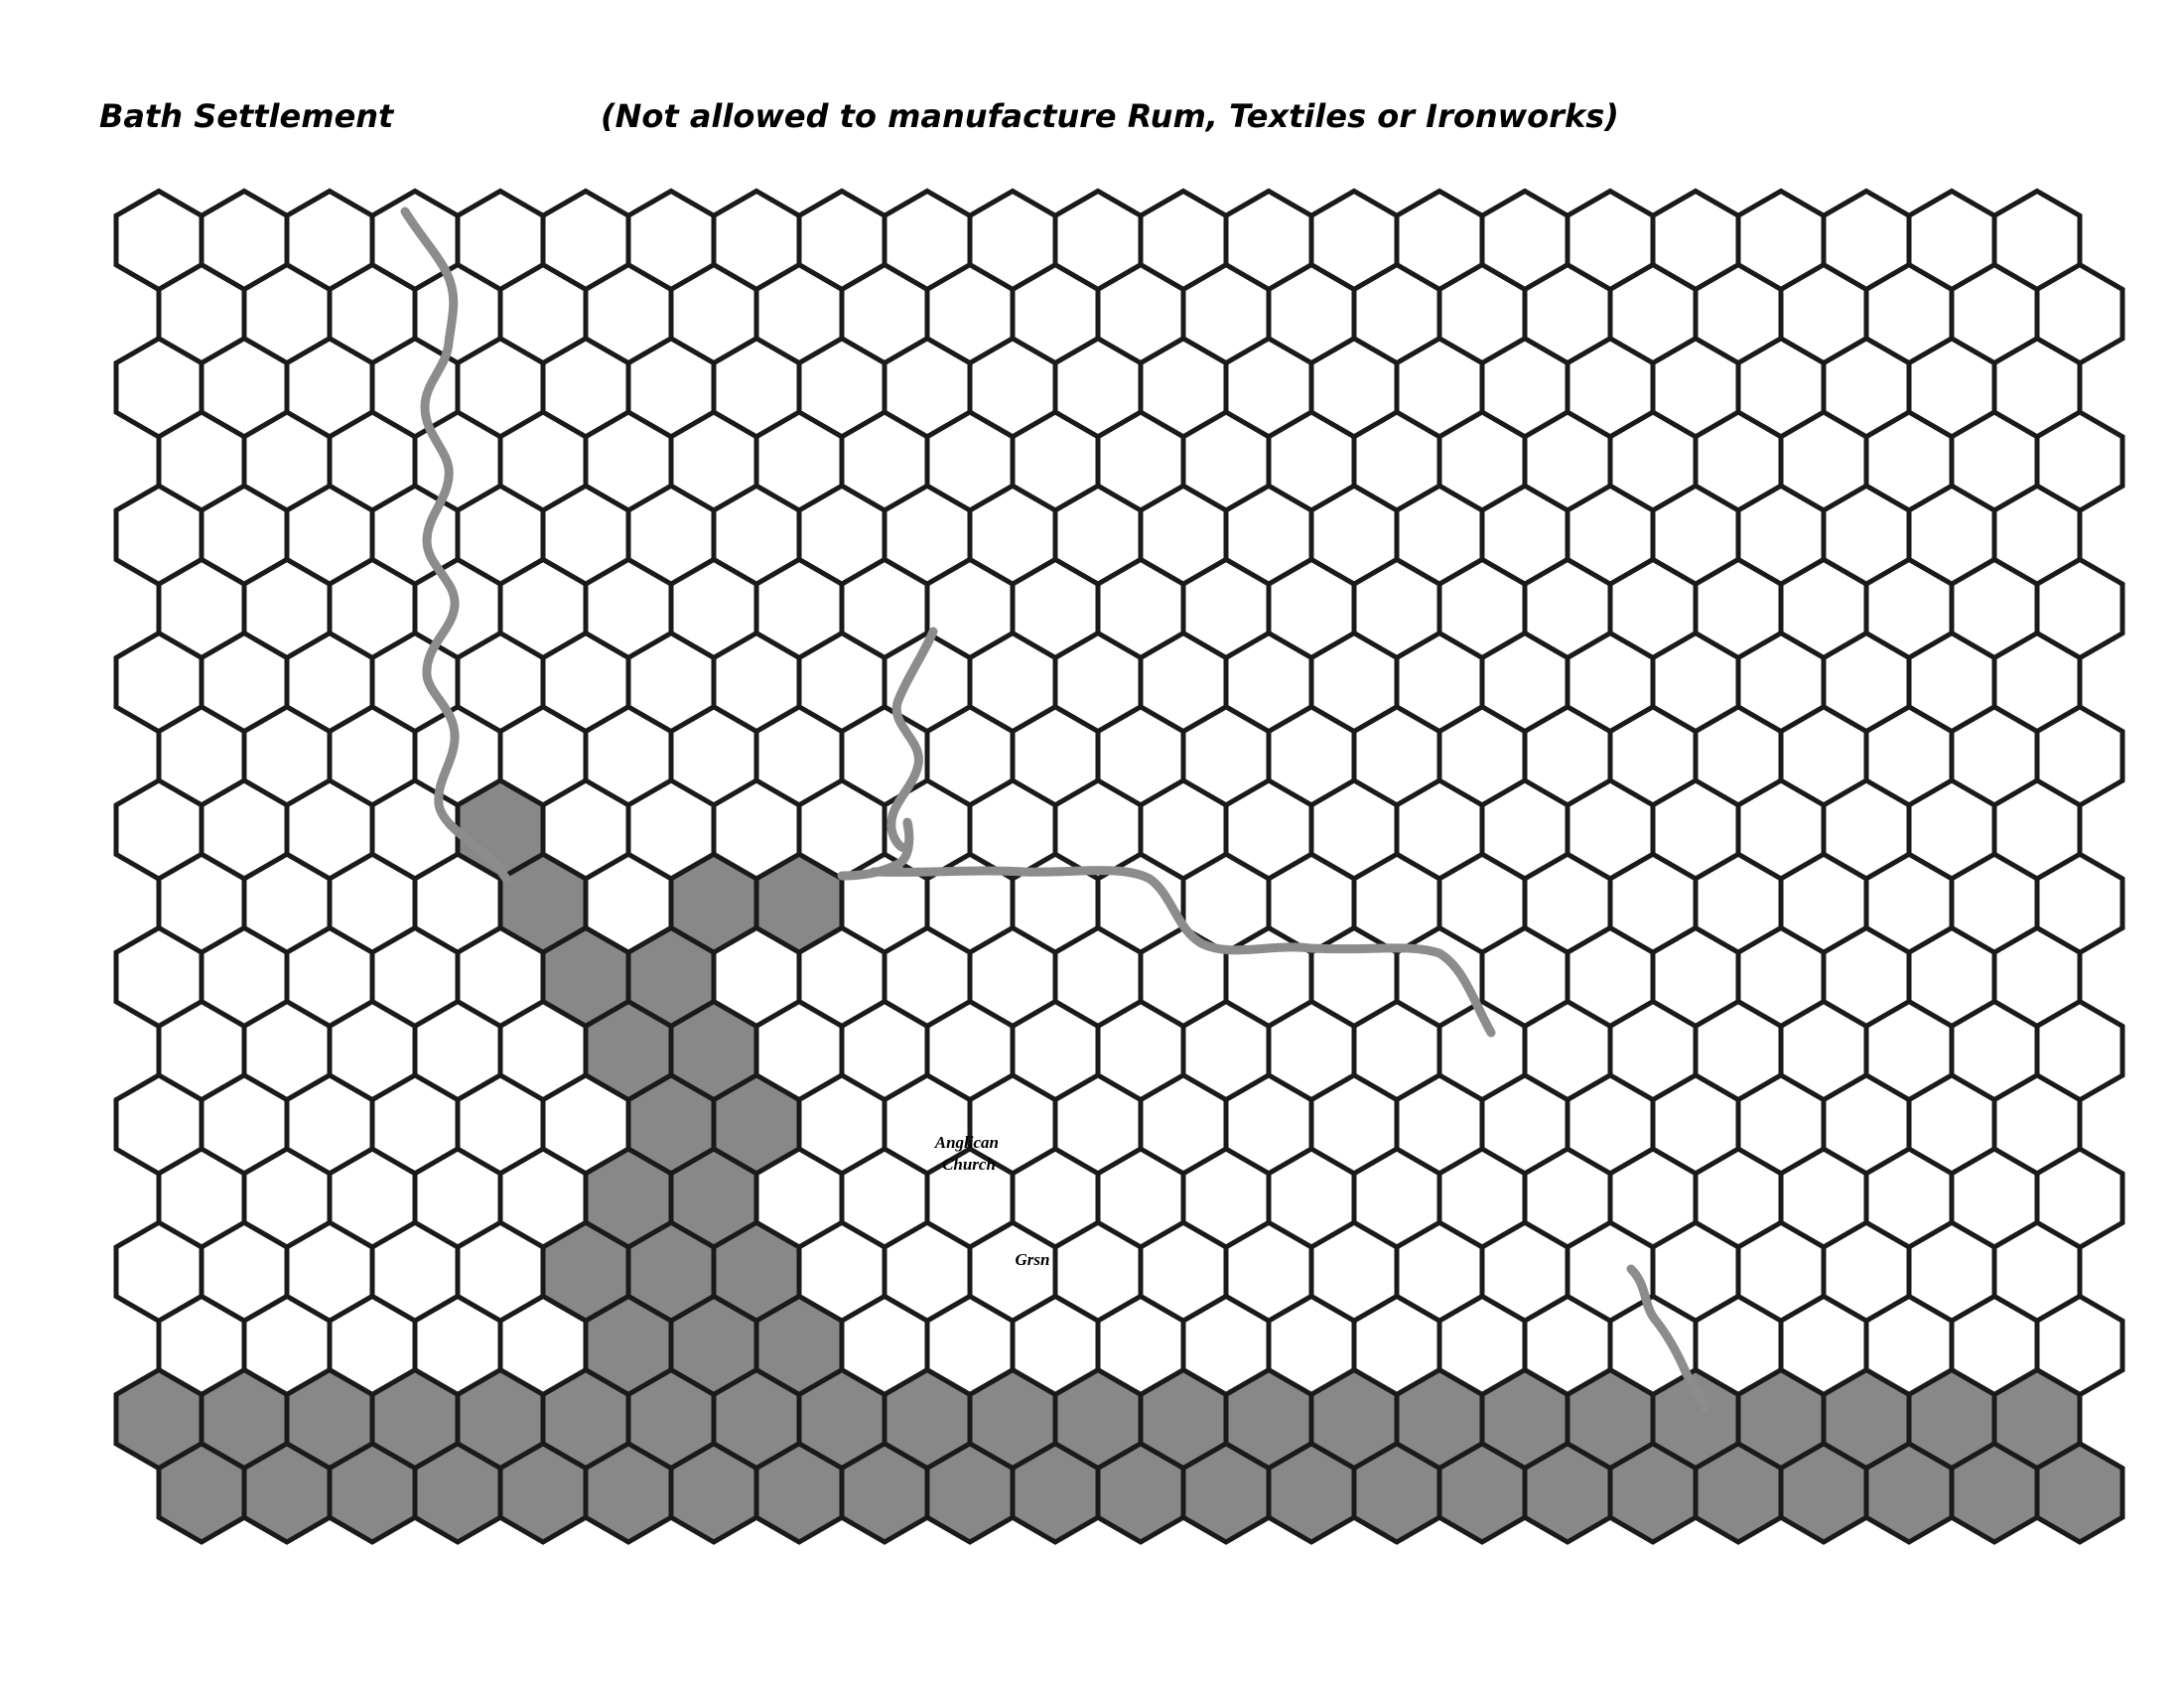 The image size is (2184, 1688). I want to click on anglican-church-label-line-2: Church, so click(969, 1164).